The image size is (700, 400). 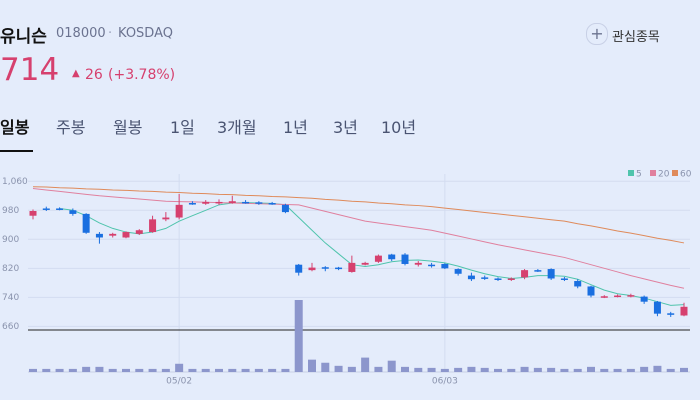 What do you see at coordinates (10, 269) in the screenshot?
I see `y-tick-label: 820` at bounding box center [10, 269].